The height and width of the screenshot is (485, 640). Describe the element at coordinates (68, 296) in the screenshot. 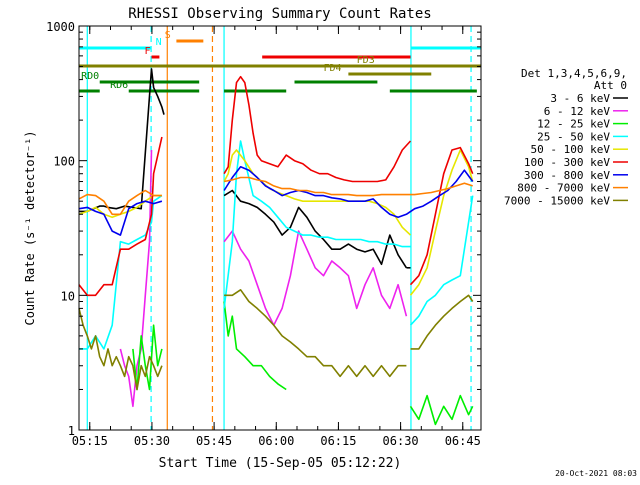

I see `y-tick-label-1: 10` at that location.